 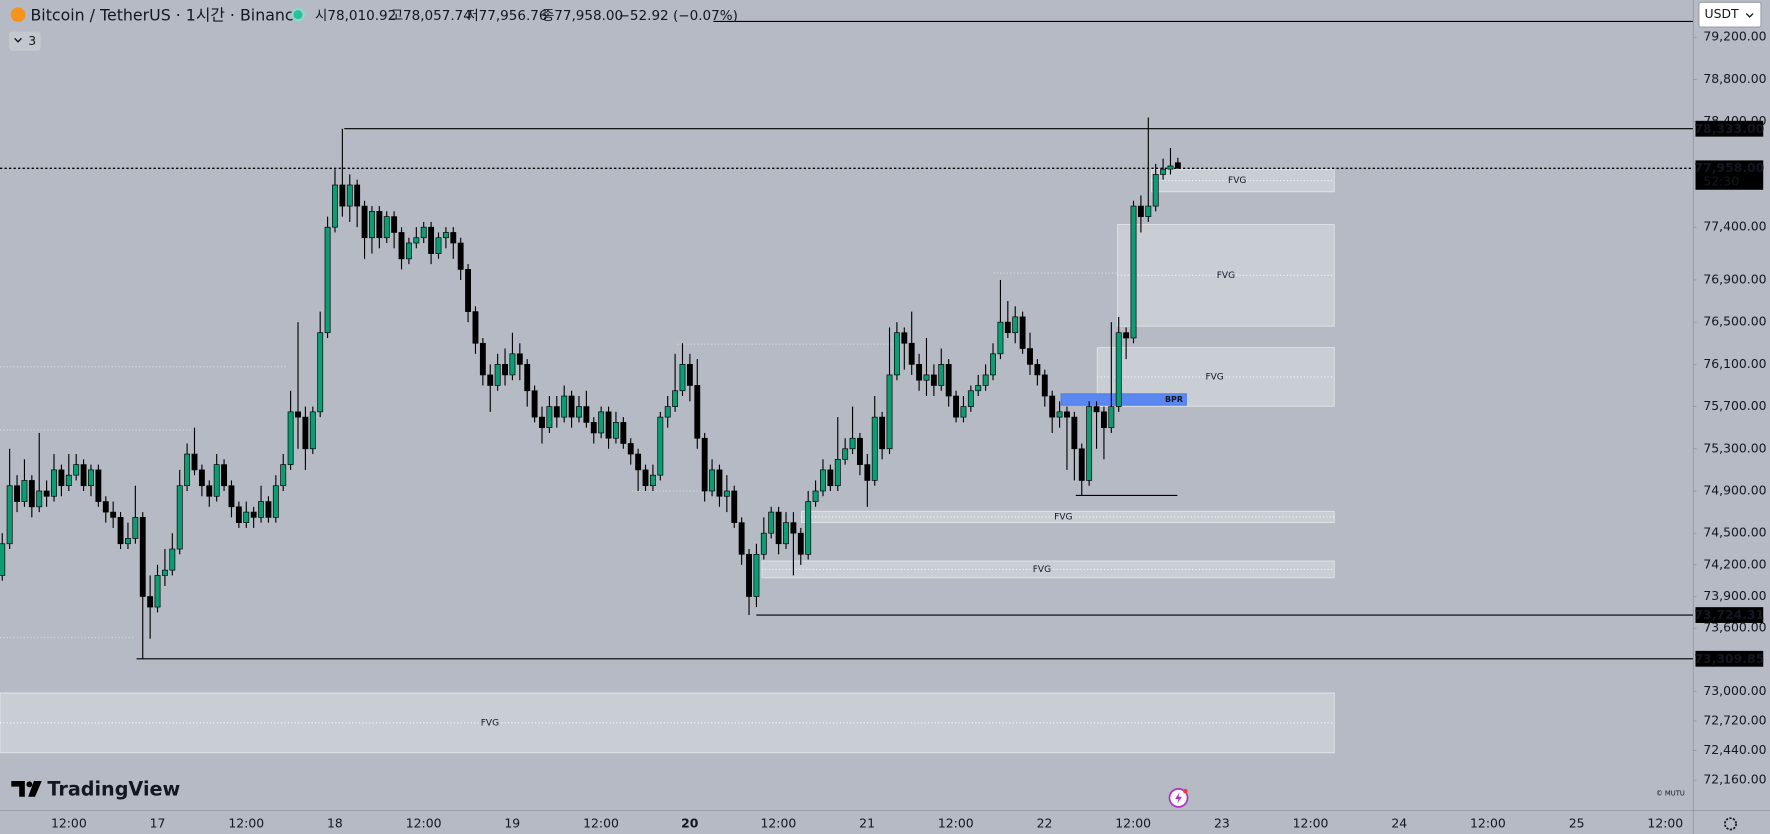 What do you see at coordinates (113, 788) in the screenshot?
I see `brand-name: TradingView` at bounding box center [113, 788].